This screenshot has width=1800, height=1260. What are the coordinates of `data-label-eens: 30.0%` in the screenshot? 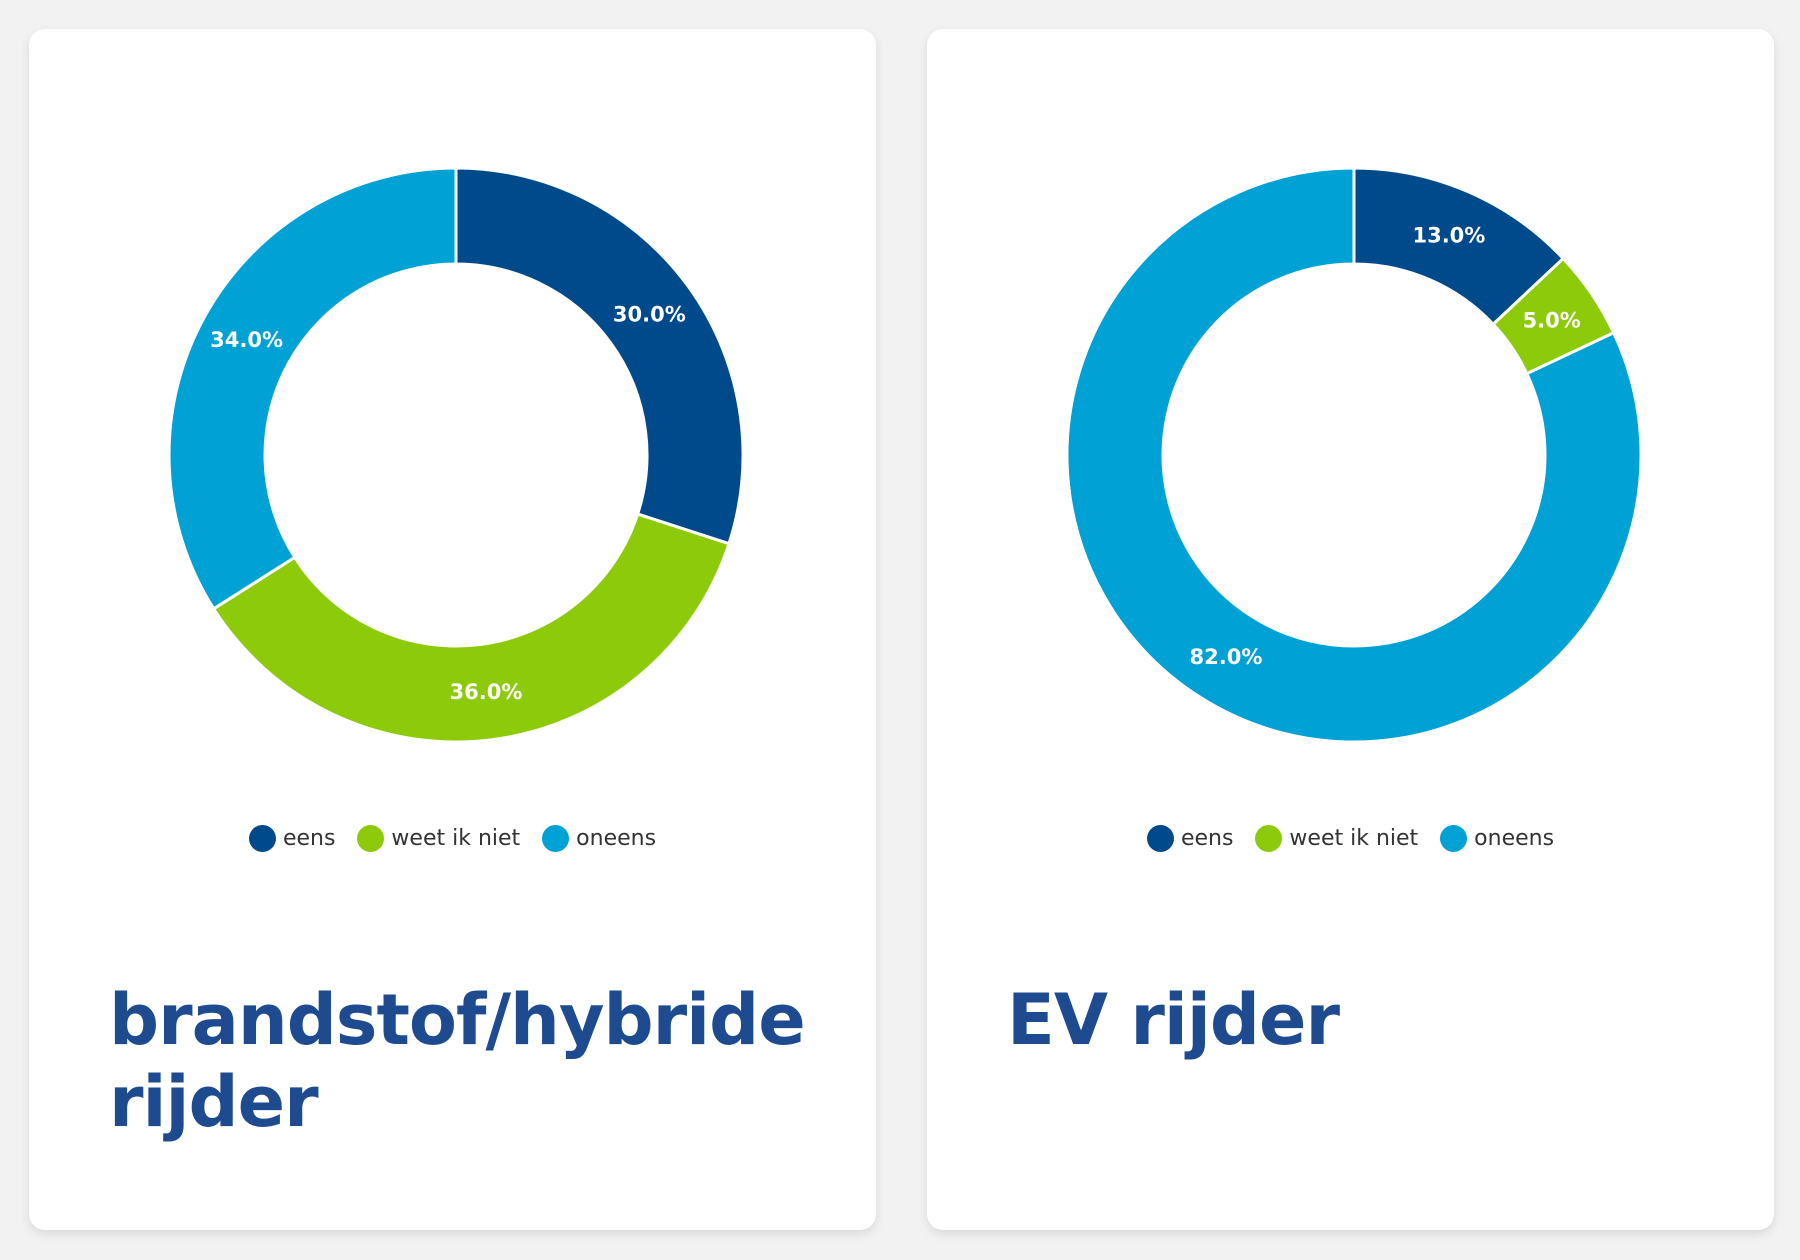 It's located at (649, 315).